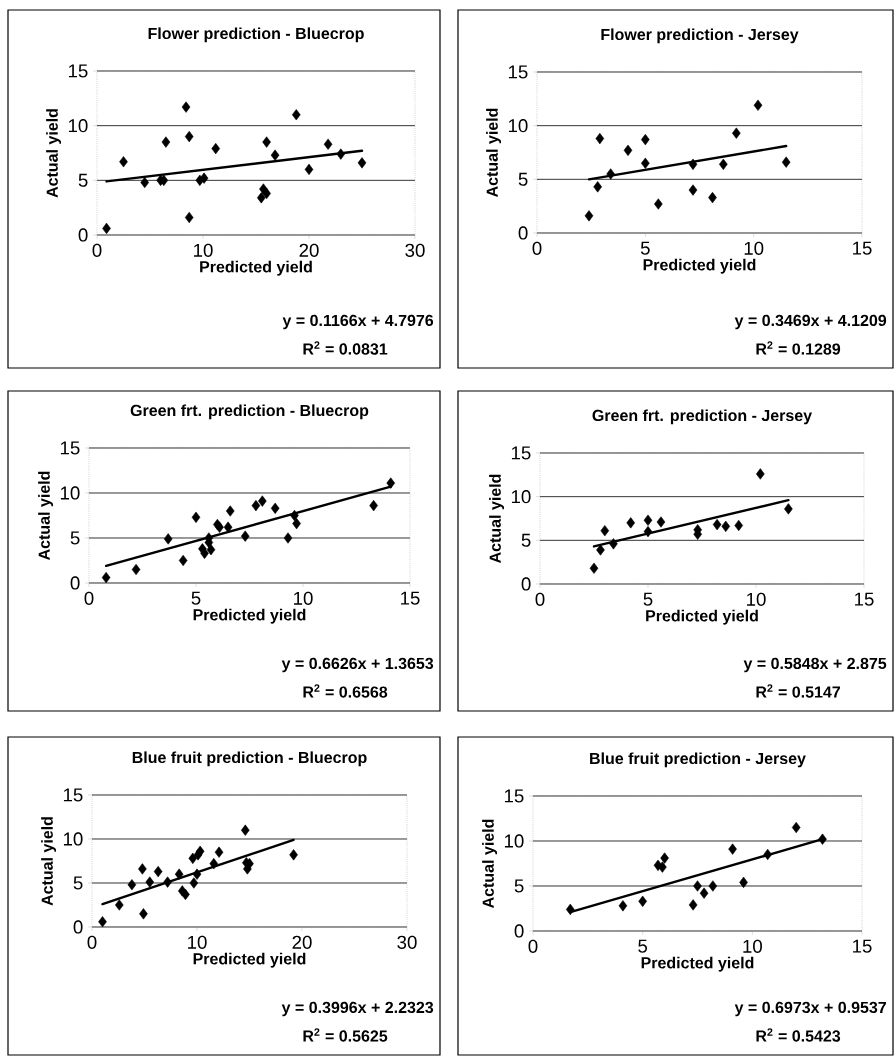 This screenshot has width=895, height=1060. What do you see at coordinates (358, 322) in the screenshot?
I see `text: y = 0.1166x + 4.7976` at bounding box center [358, 322].